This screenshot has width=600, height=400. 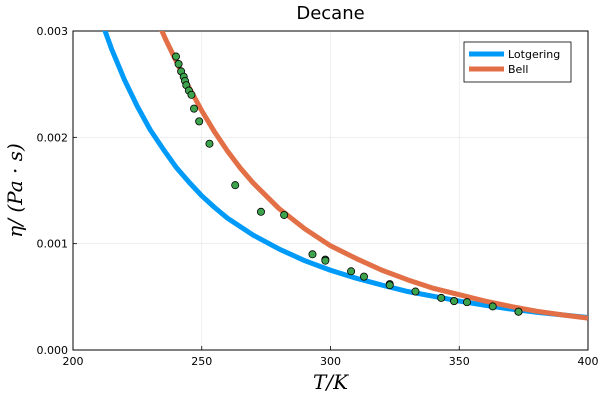 What do you see at coordinates (73, 361) in the screenshot?
I see `x-tick-label: 200` at bounding box center [73, 361].